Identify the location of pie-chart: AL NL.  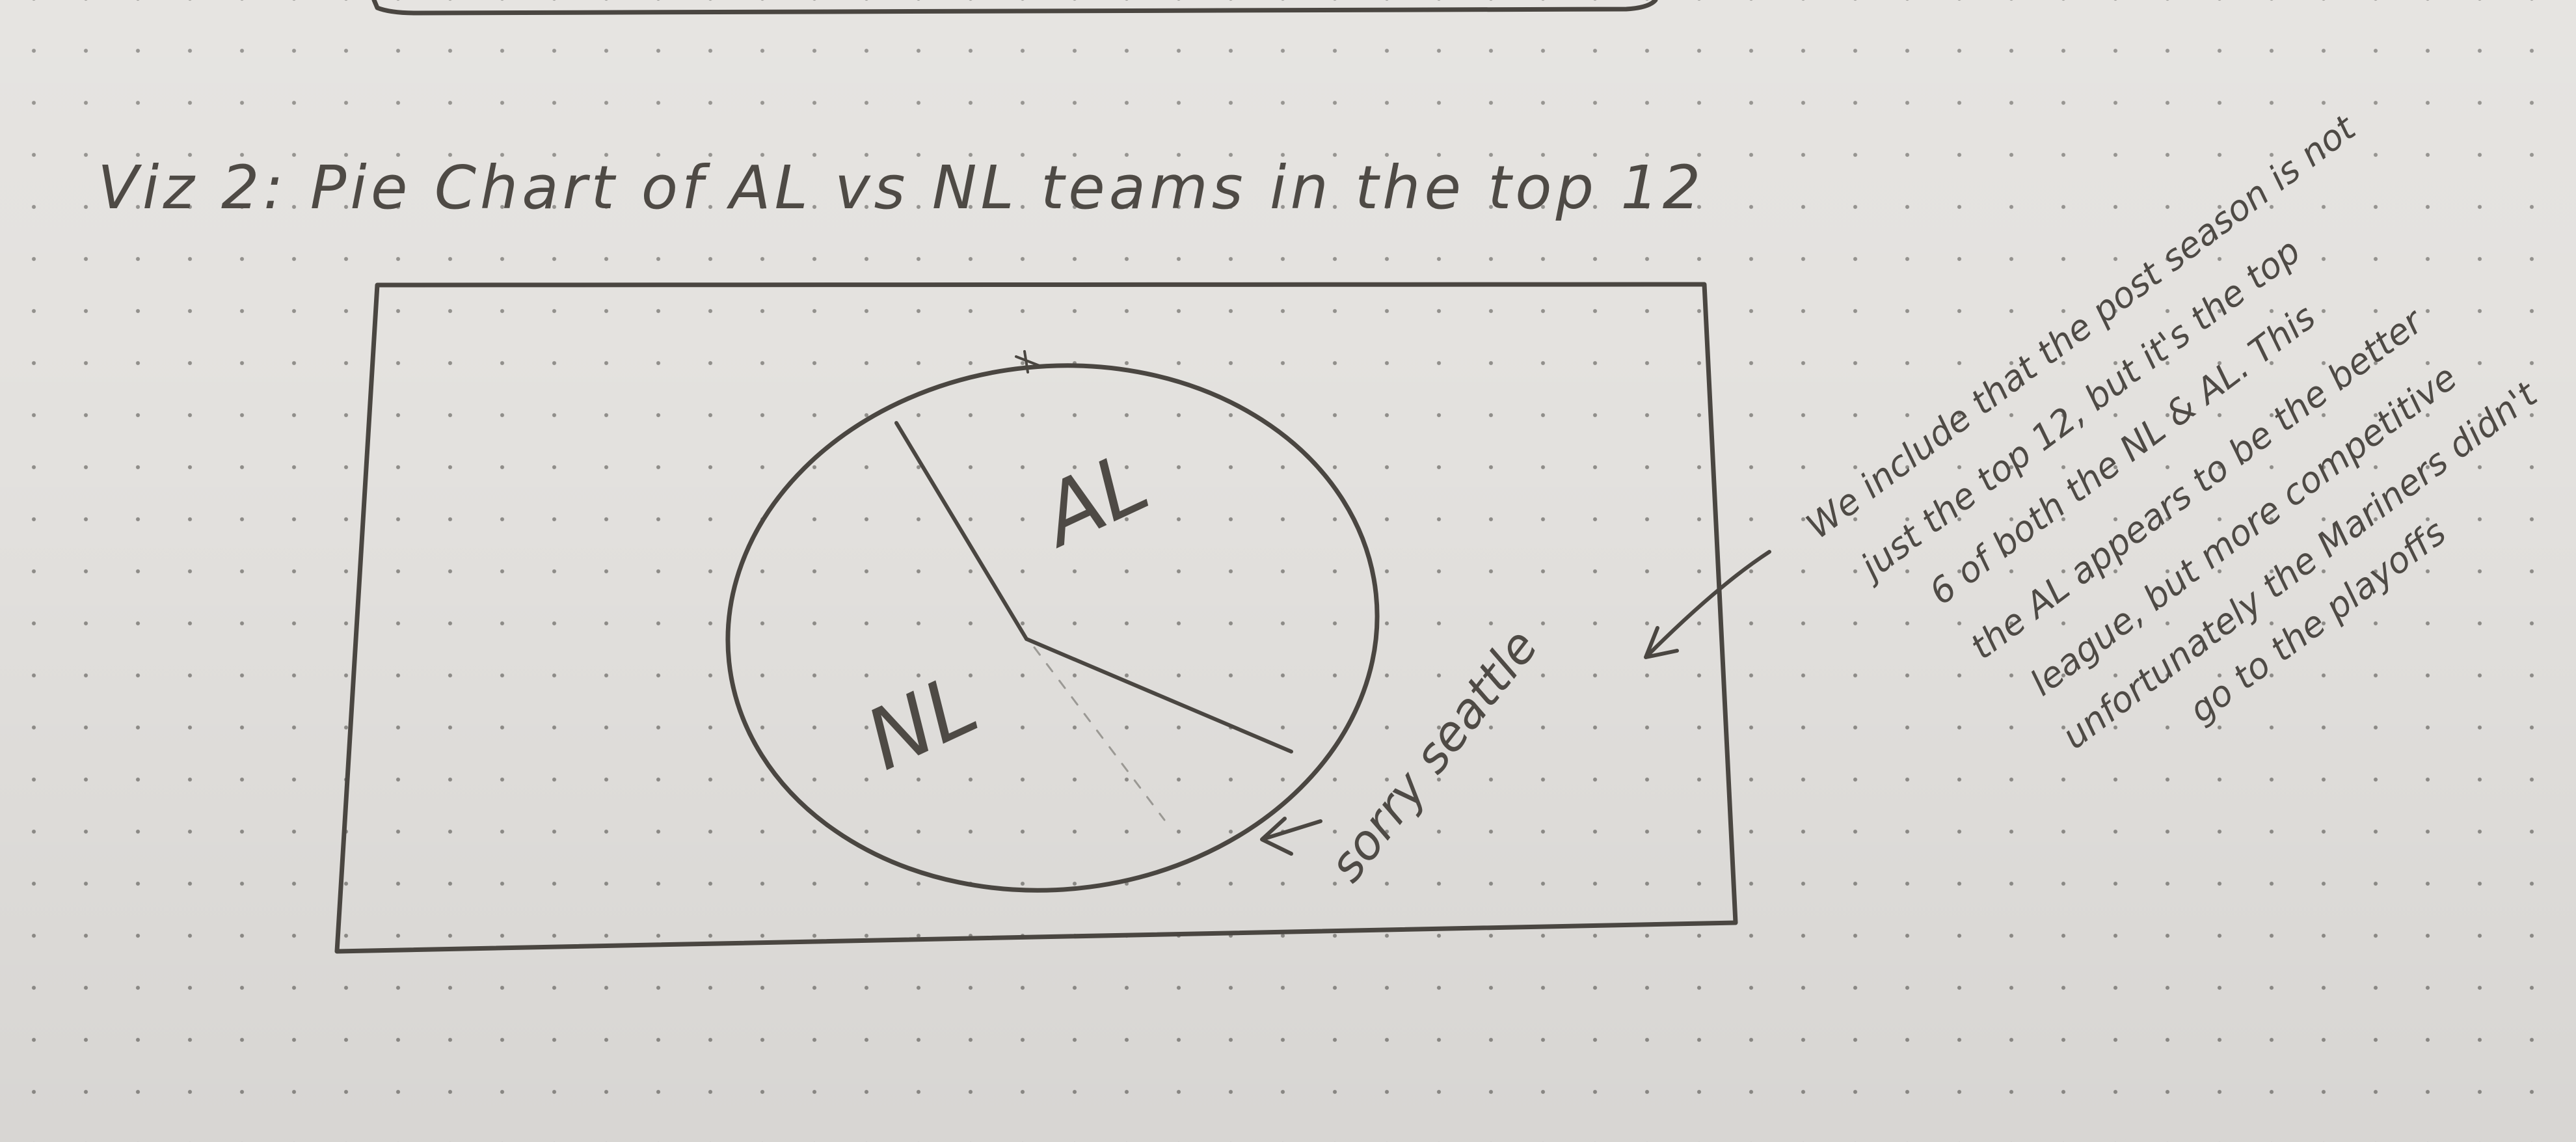
(1052, 621).